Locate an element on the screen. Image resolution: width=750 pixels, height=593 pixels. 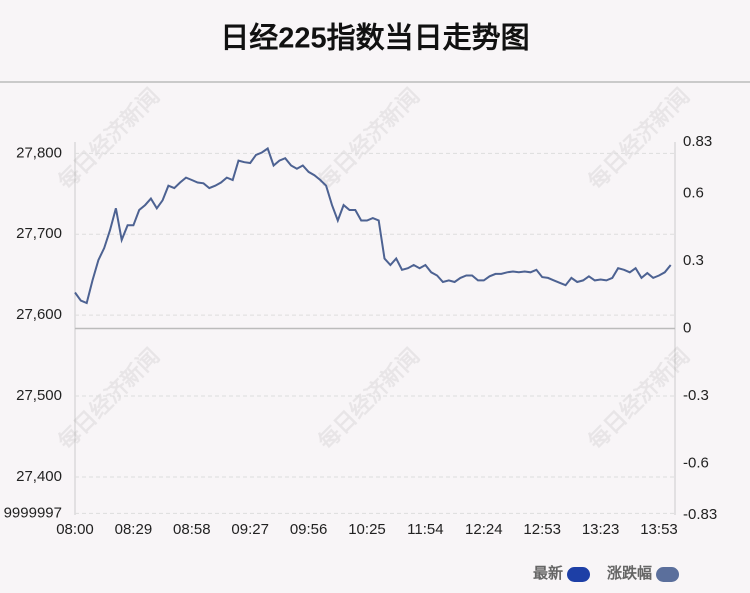
legend-label: 涨跌幅 is located at coordinates (629, 573).